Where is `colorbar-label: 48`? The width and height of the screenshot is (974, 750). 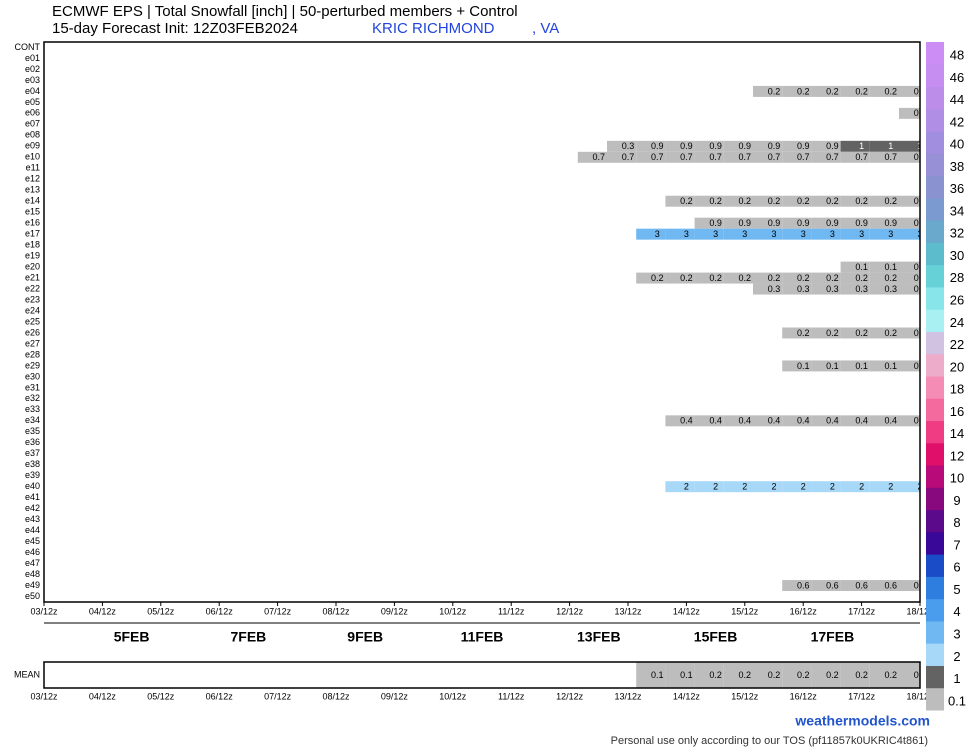 colorbar-label: 48 is located at coordinates (957, 55).